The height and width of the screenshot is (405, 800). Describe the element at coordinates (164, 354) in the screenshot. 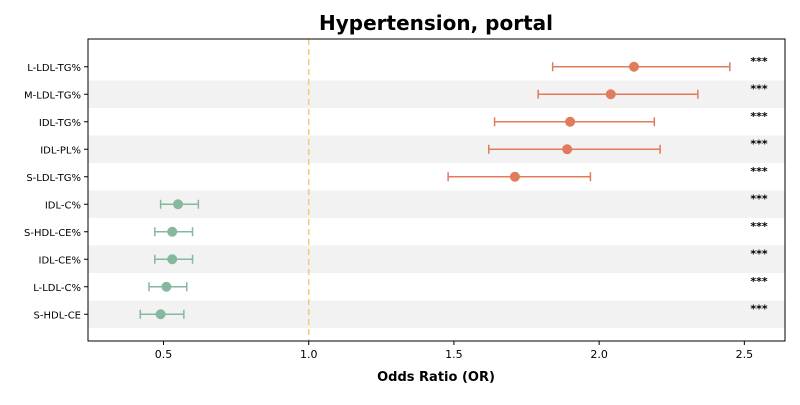

I see `x-tick-label: 0.5` at that location.